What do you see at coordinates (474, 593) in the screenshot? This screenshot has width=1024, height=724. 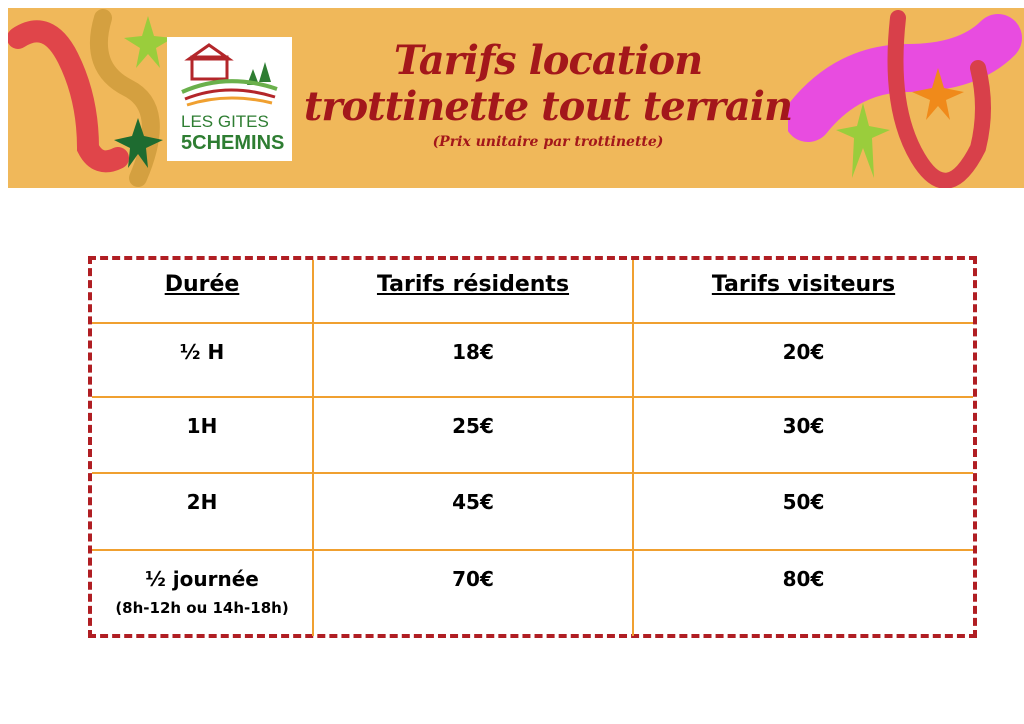 I see `residents-price: 70€` at bounding box center [474, 593].